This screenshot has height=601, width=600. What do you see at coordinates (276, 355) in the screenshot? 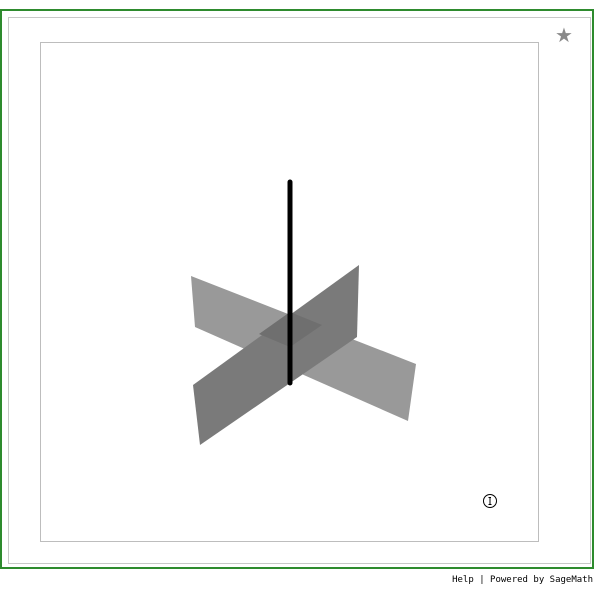
I see `plane-dark` at bounding box center [276, 355].